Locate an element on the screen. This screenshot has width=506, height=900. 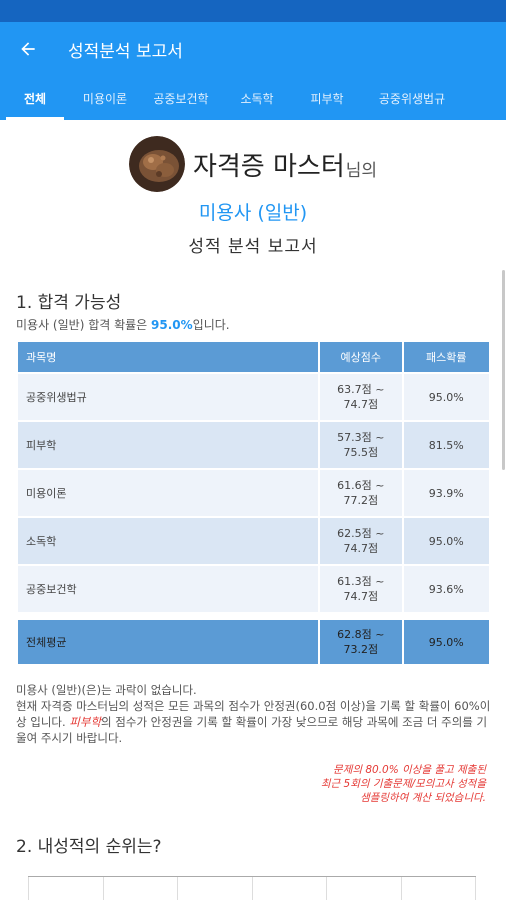
tab-beauty-theory: 미용이론 is located at coordinates (105, 98).